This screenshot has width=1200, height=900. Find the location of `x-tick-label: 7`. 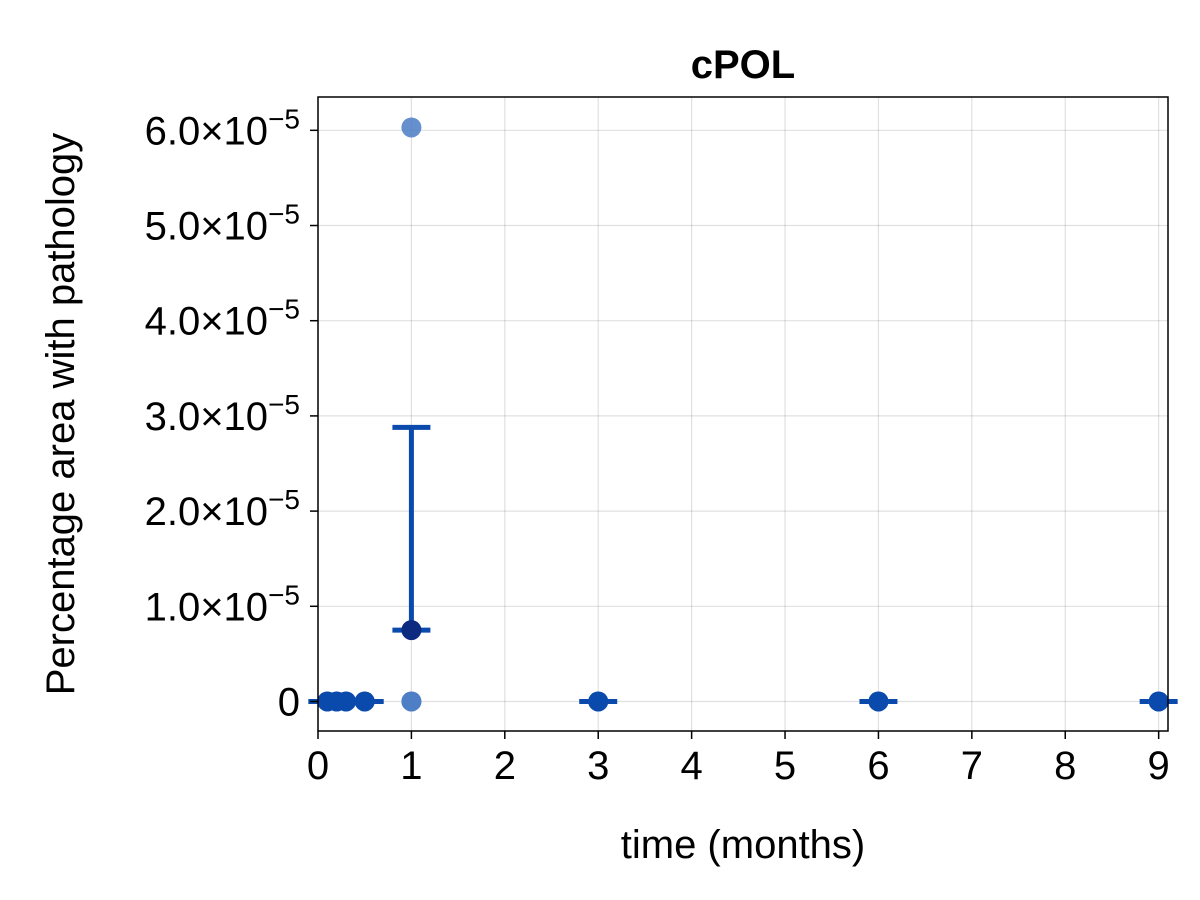

x-tick-label: 7 is located at coordinates (972, 766).